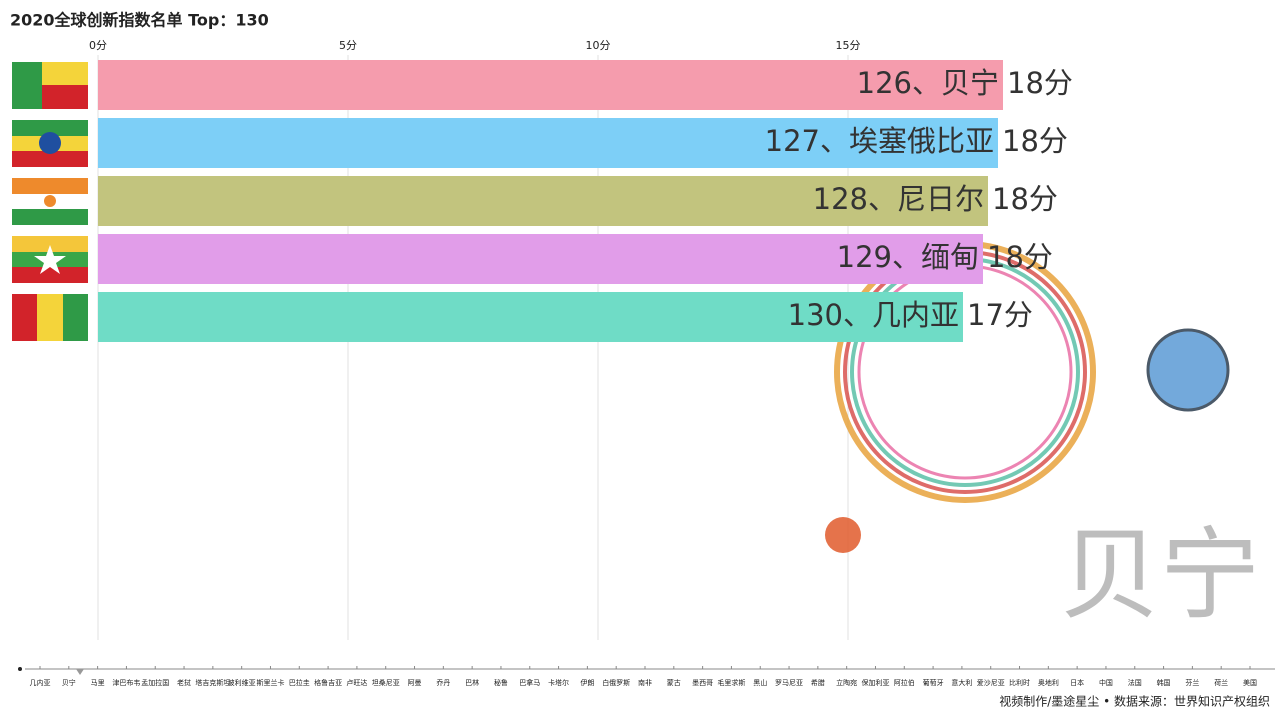 This screenshot has width=1280, height=720. I want to click on timeline-label: 黑山, so click(760, 682).